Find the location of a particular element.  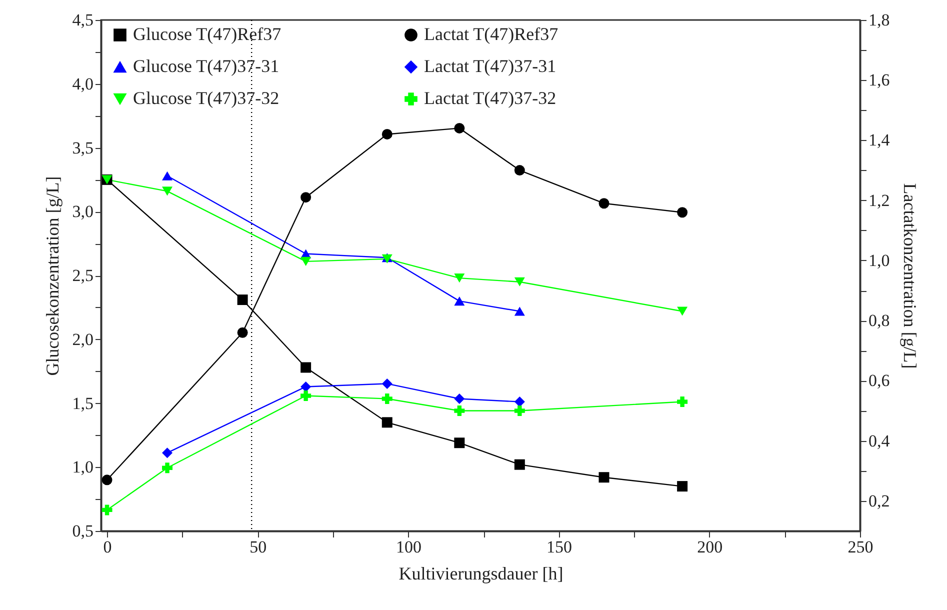

y2-tick-label: 1,2 is located at coordinates (879, 200).